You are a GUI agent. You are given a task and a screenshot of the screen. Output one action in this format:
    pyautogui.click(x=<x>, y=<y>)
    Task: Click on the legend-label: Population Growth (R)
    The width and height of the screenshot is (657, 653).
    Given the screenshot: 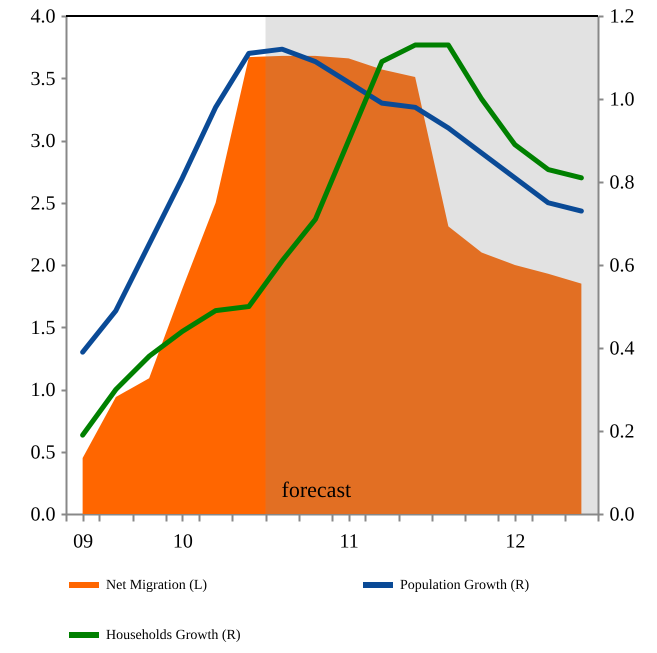 What is the action you would take?
    pyautogui.click(x=465, y=585)
    